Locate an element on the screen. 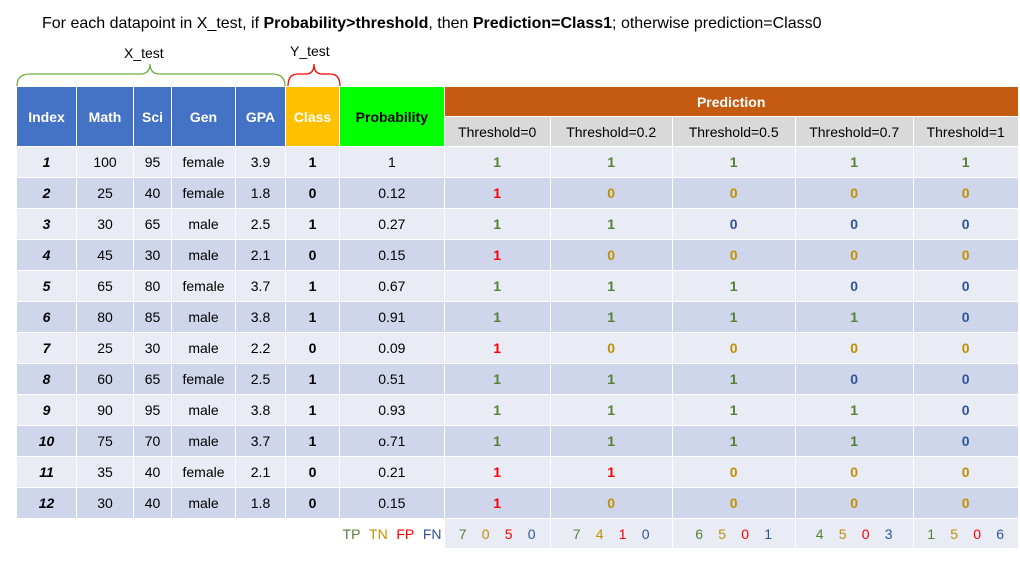  title-bold-1: Probability>threshold is located at coordinates (346, 23).